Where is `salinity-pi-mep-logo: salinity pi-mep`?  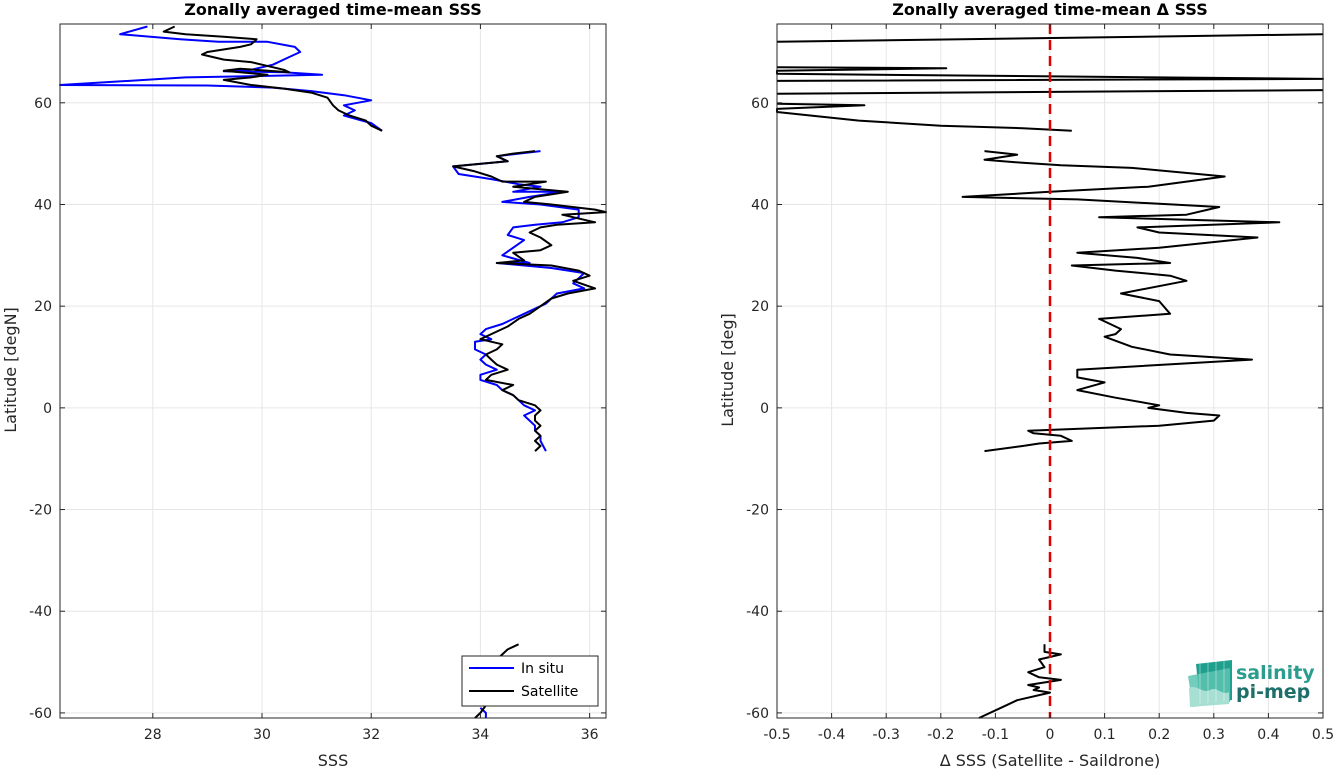 salinity-pi-mep-logo: salinity pi-mep is located at coordinates (1251, 683).